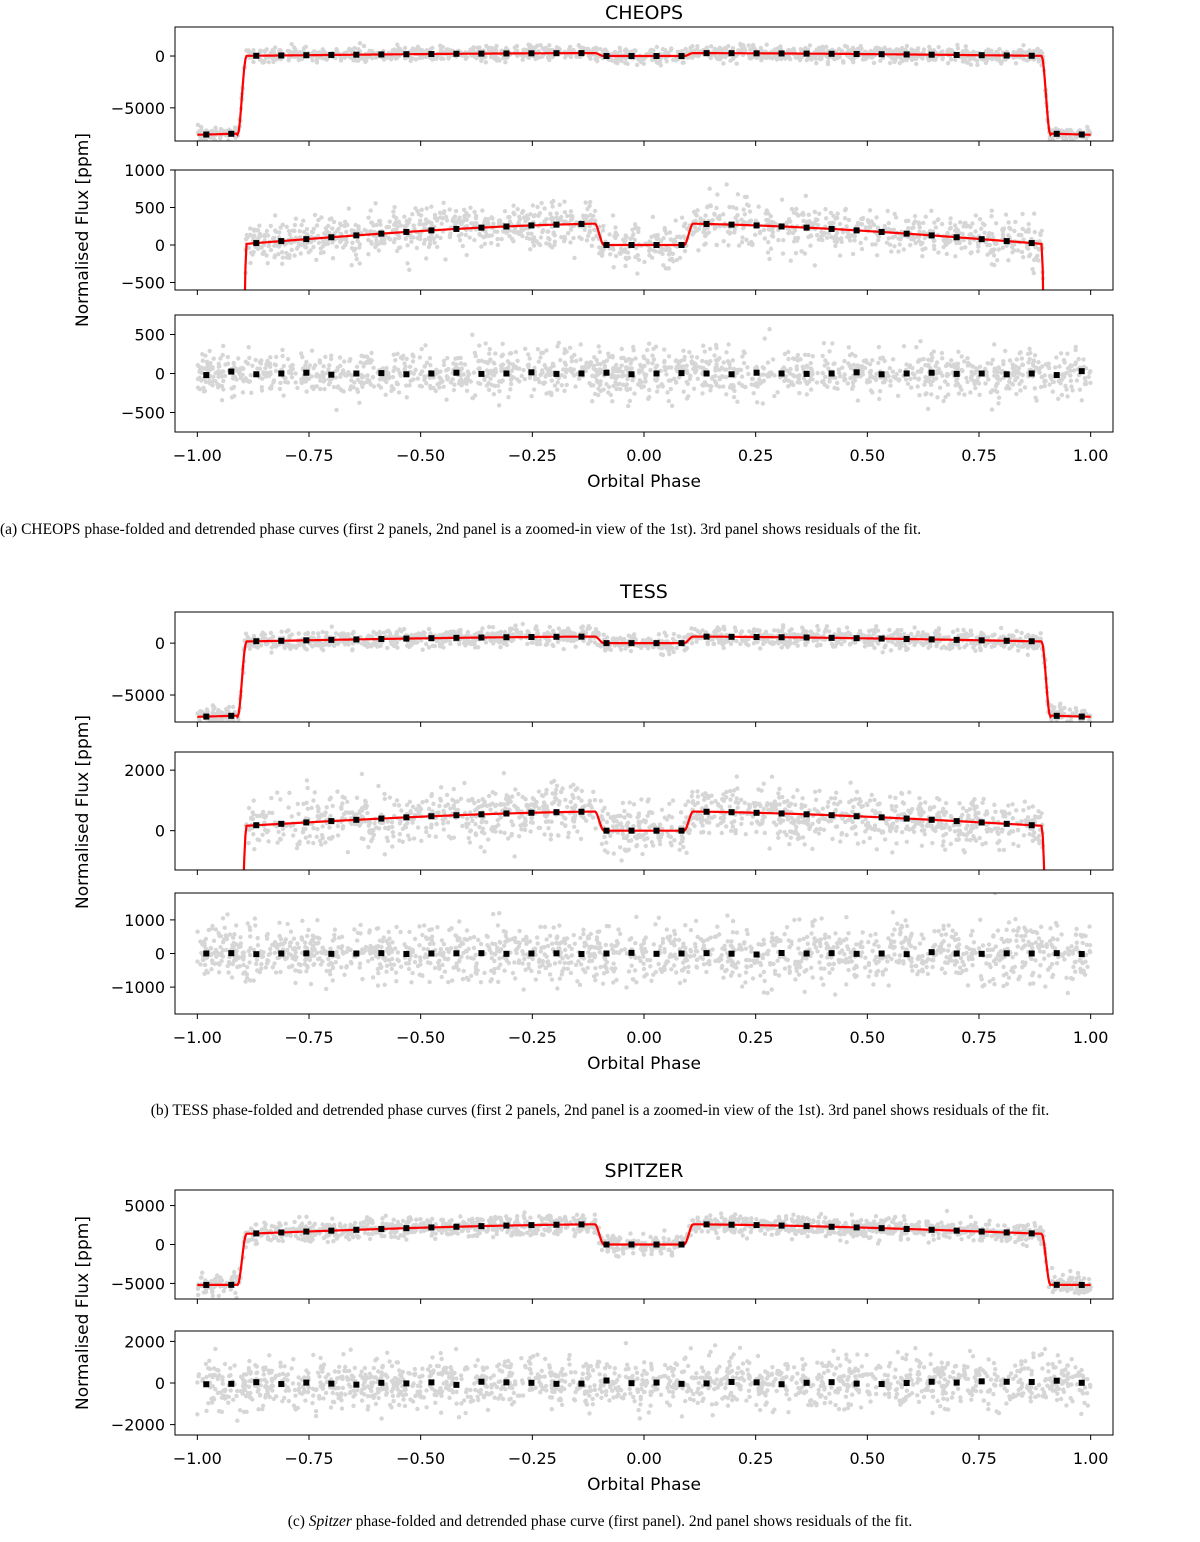  I want to click on y-tick-label: −500, so click(143, 283).